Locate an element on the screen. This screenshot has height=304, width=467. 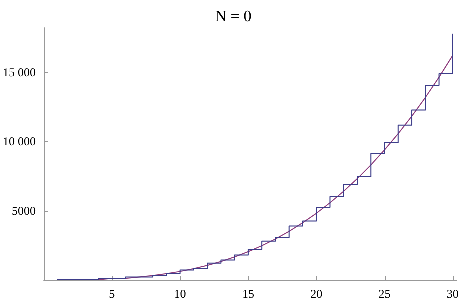
x-tick-label: 25 is located at coordinates (384, 294).